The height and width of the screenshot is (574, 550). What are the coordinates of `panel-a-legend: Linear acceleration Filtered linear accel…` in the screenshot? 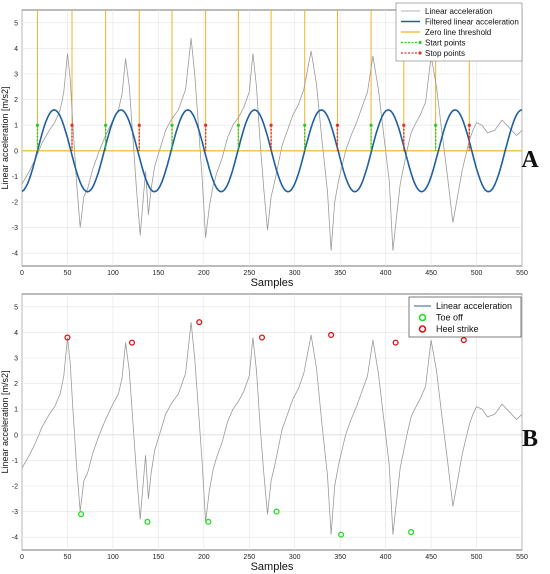 It's located at (459, 32).